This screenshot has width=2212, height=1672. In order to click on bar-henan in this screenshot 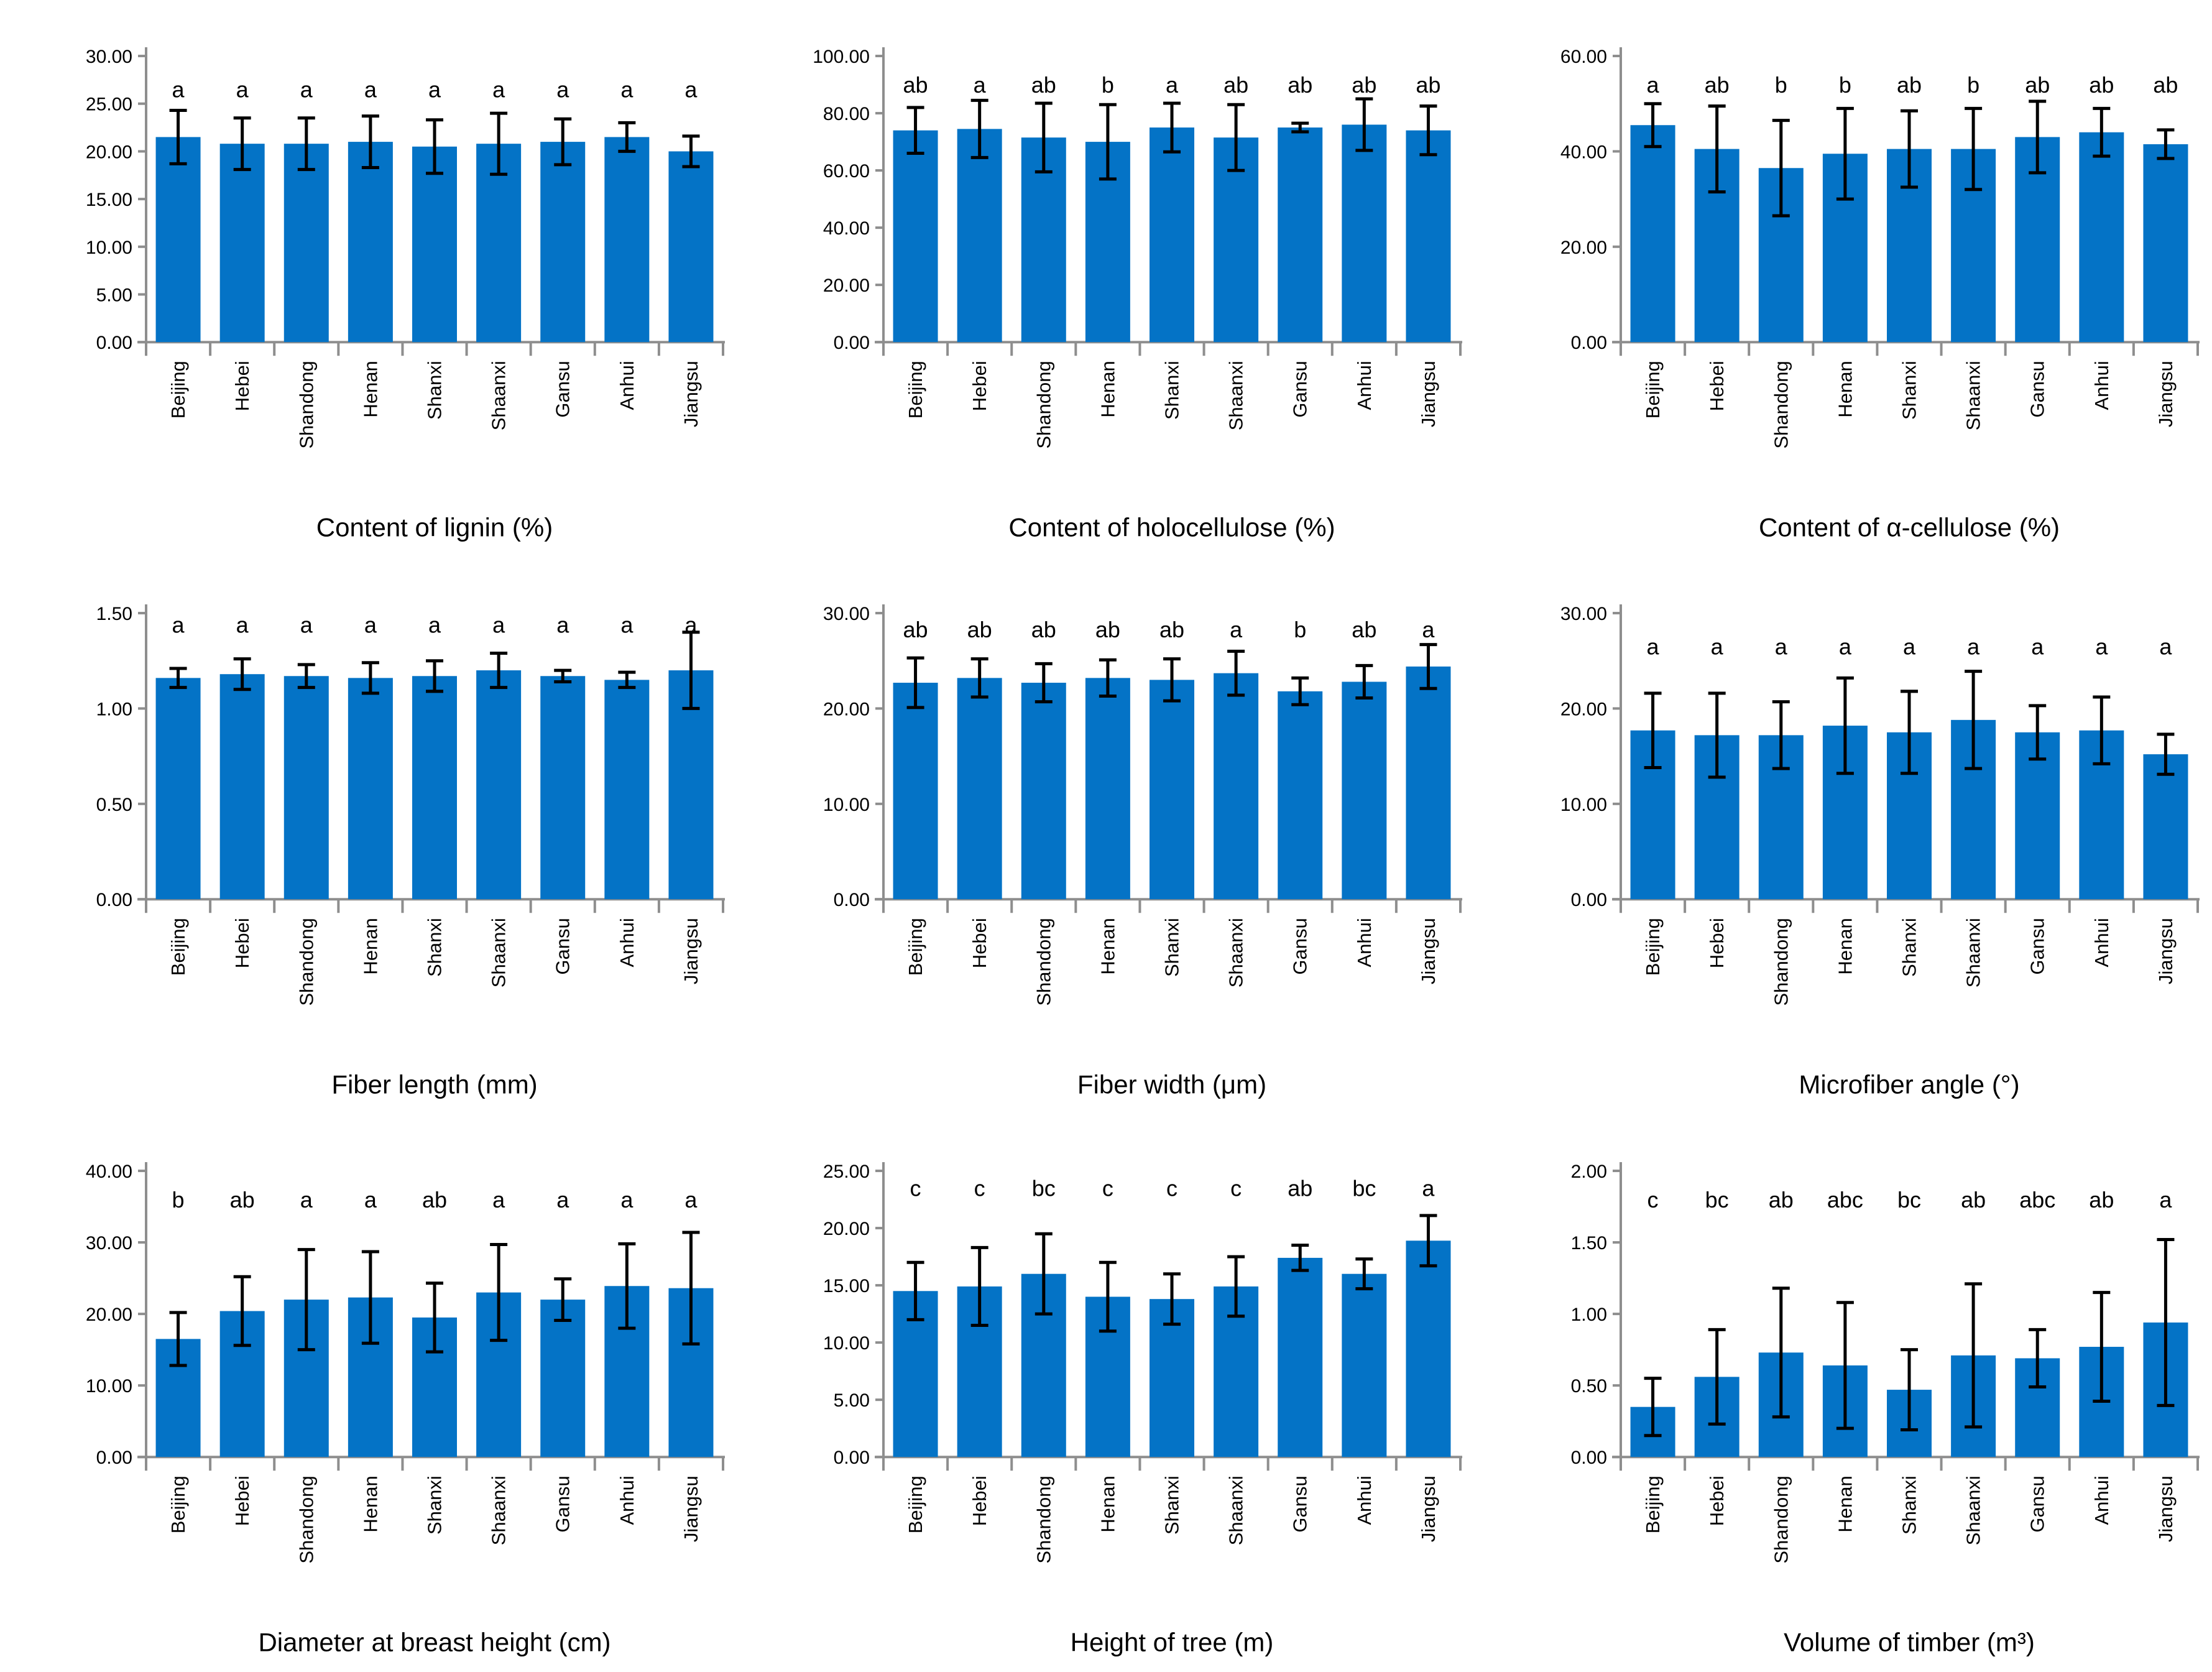, I will do `click(370, 242)`.